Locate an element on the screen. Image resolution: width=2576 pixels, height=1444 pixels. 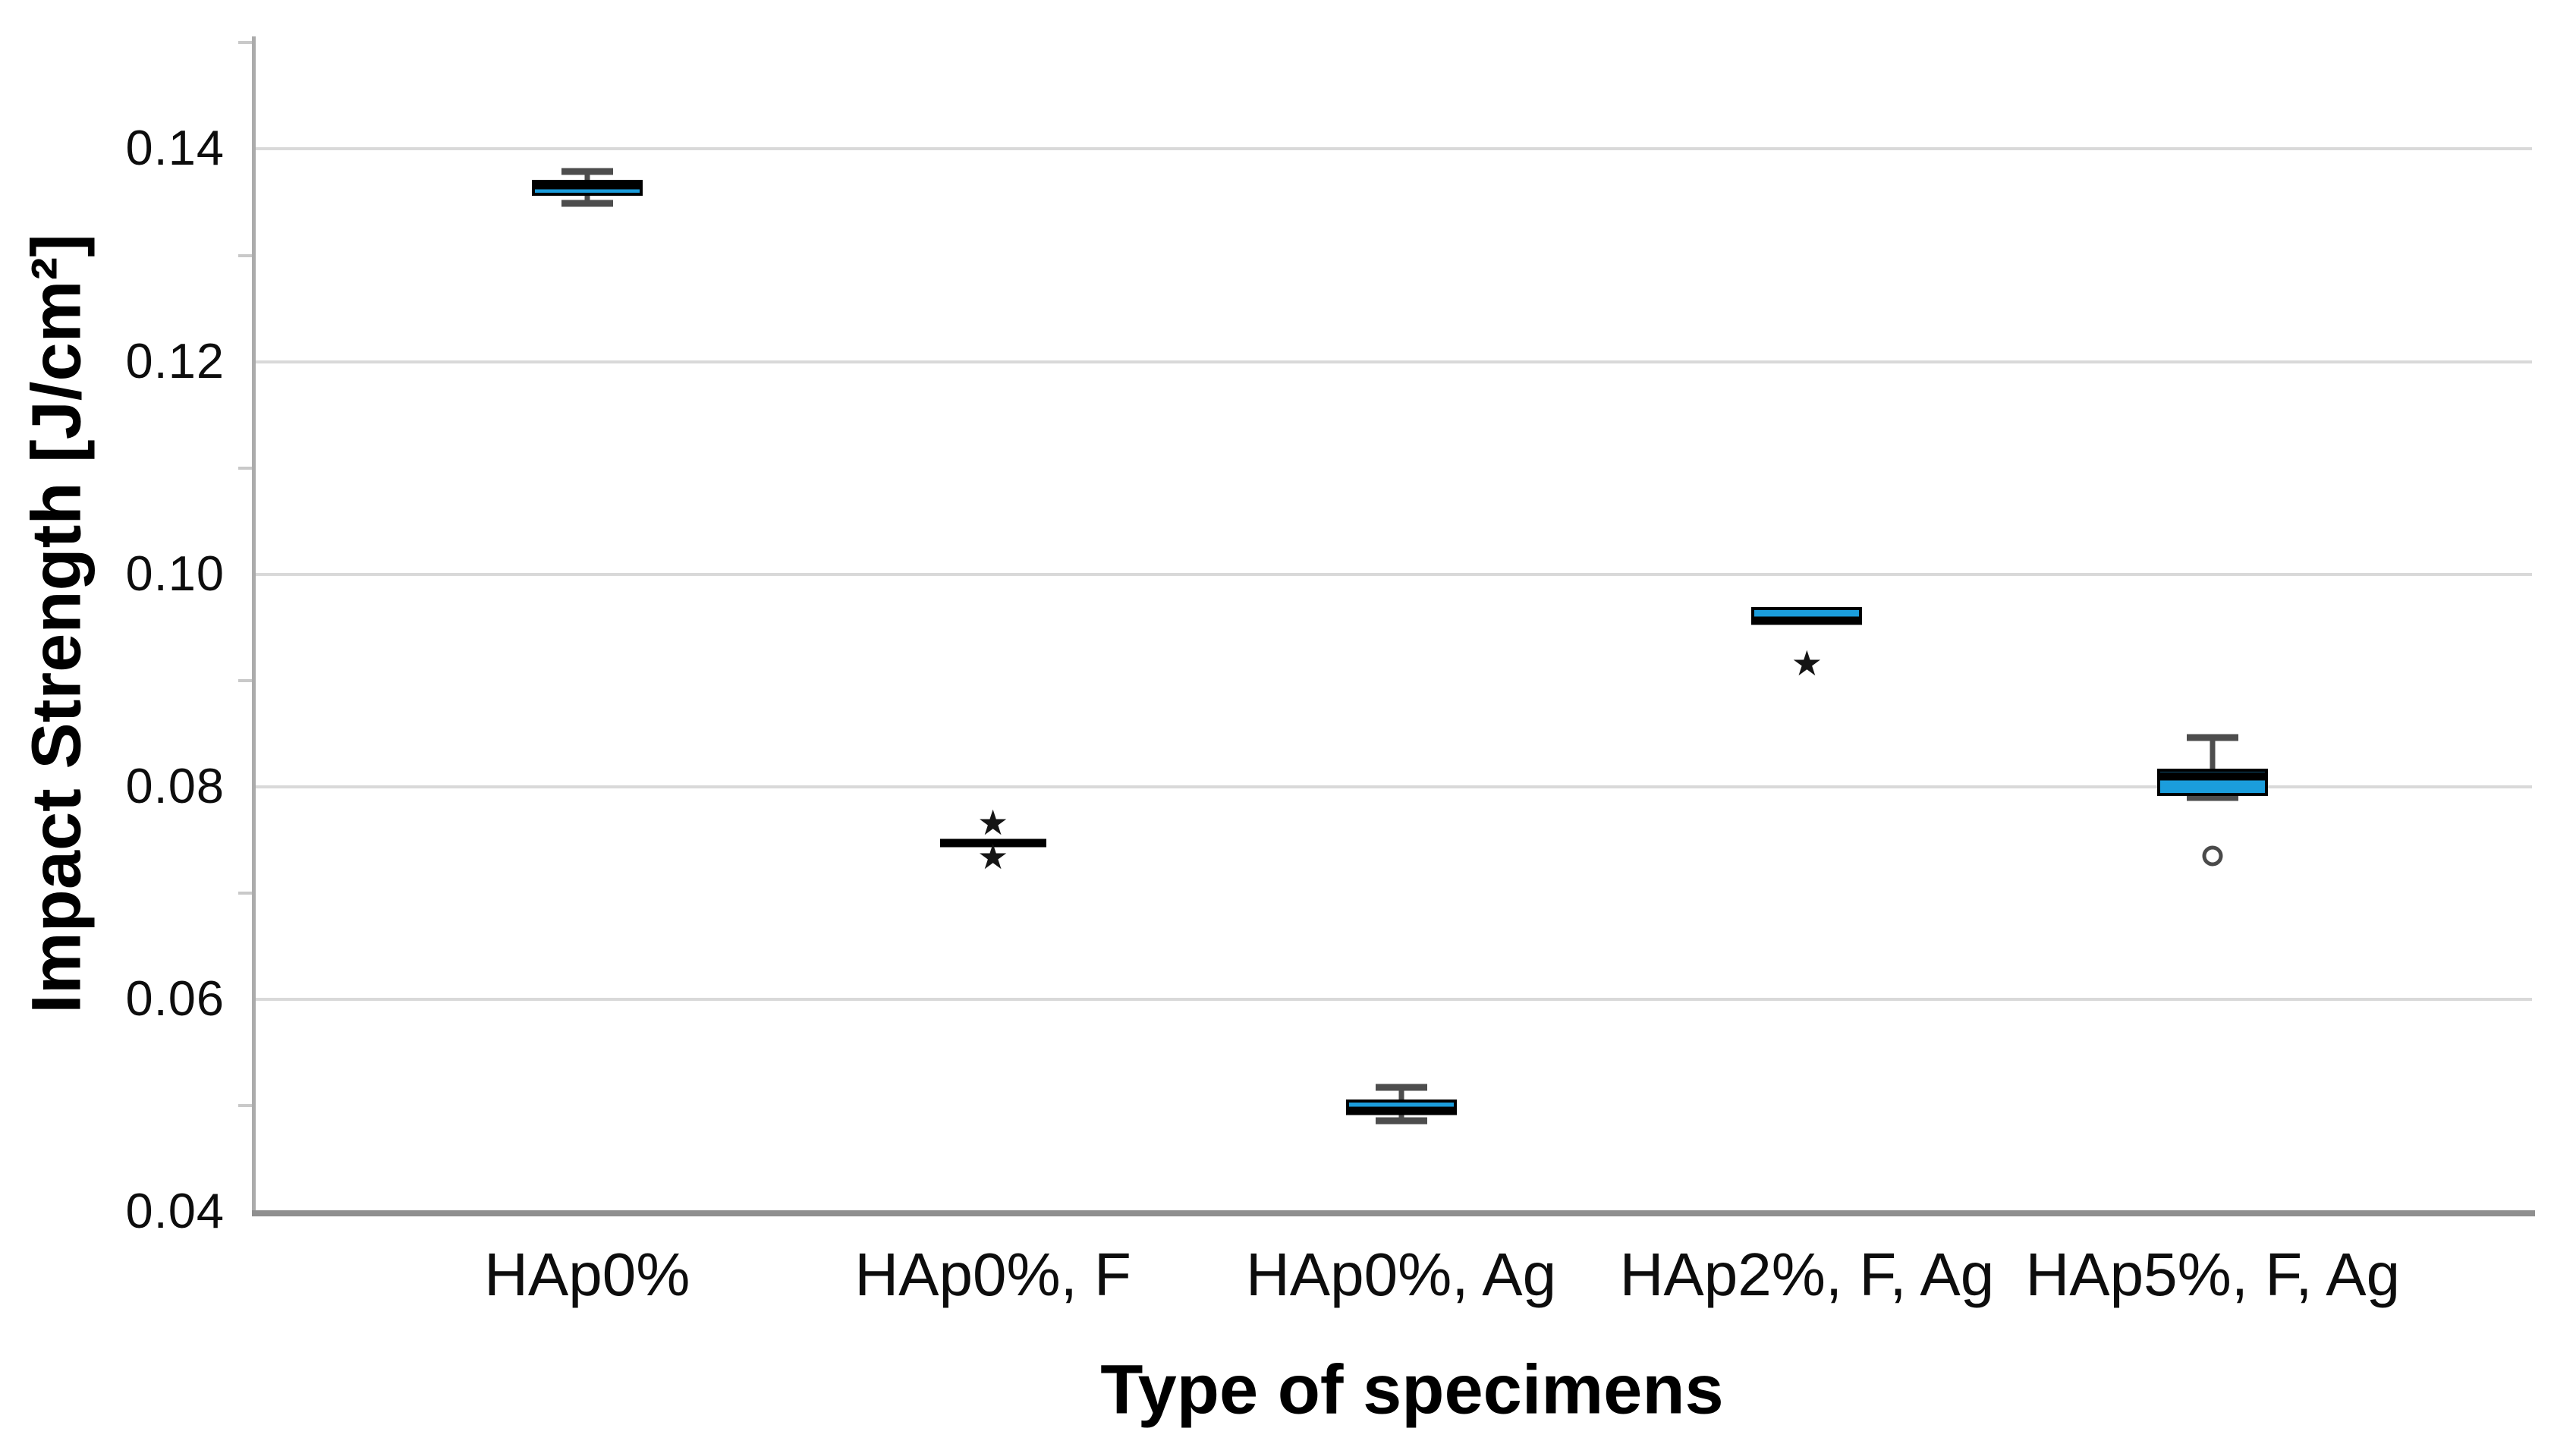
x-tick-label-3: HAp0%, Ag is located at coordinates (1401, 1274).